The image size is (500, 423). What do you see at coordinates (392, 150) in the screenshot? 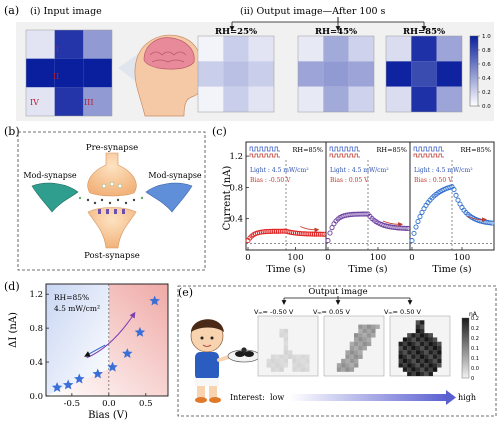
I see `panel-c-rh-1: RH=85%` at bounding box center [392, 150].